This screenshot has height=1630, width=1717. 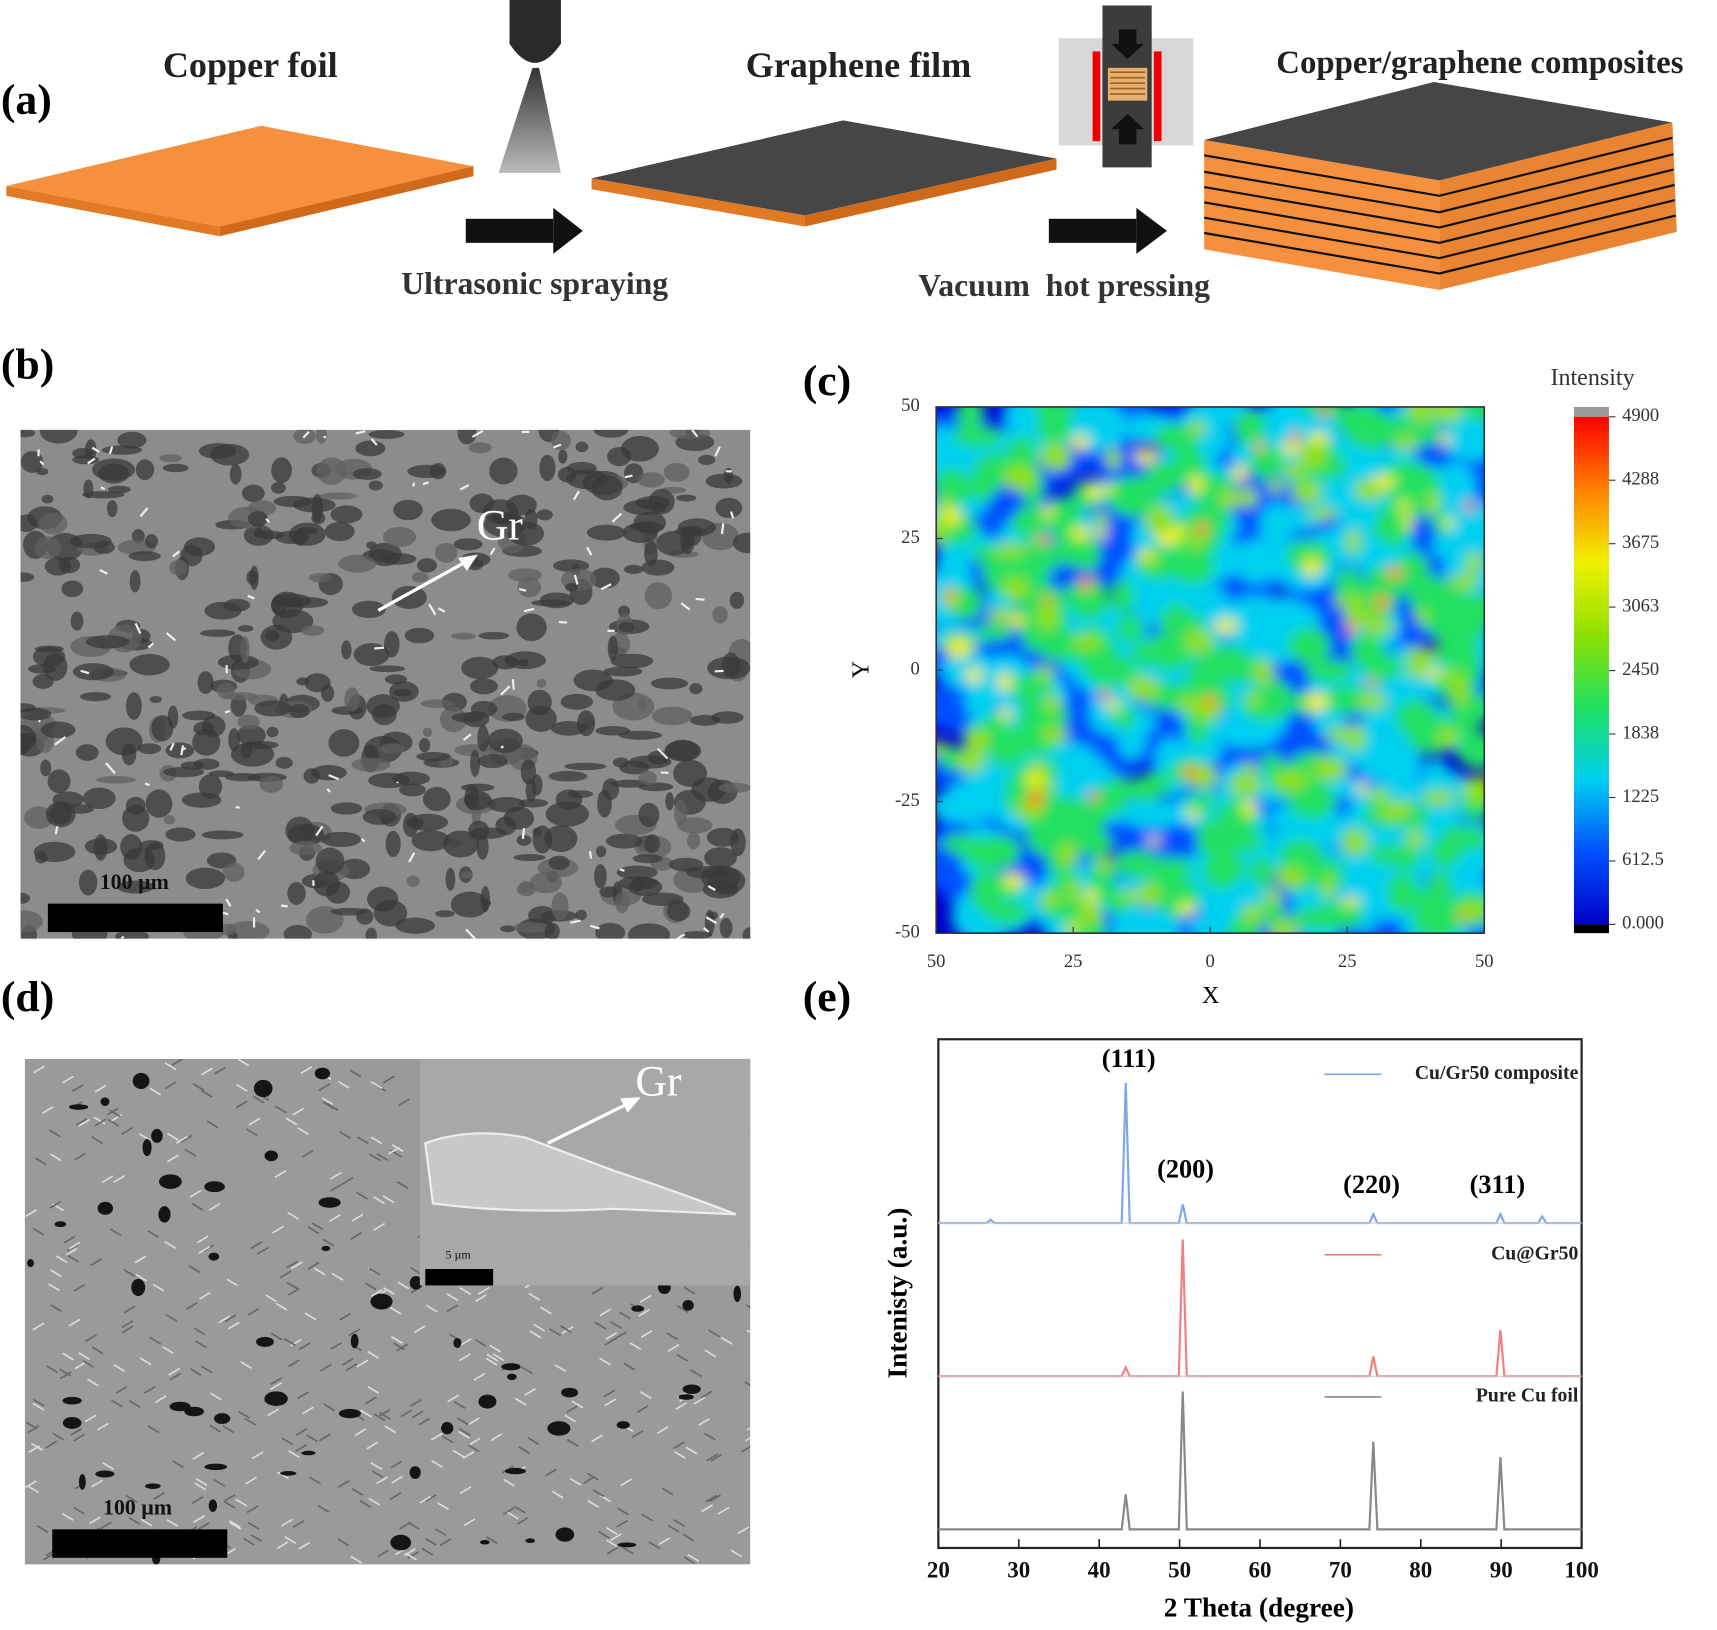 What do you see at coordinates (1640, 605) in the screenshot?
I see `colorbar-tick-label: 3063` at bounding box center [1640, 605].